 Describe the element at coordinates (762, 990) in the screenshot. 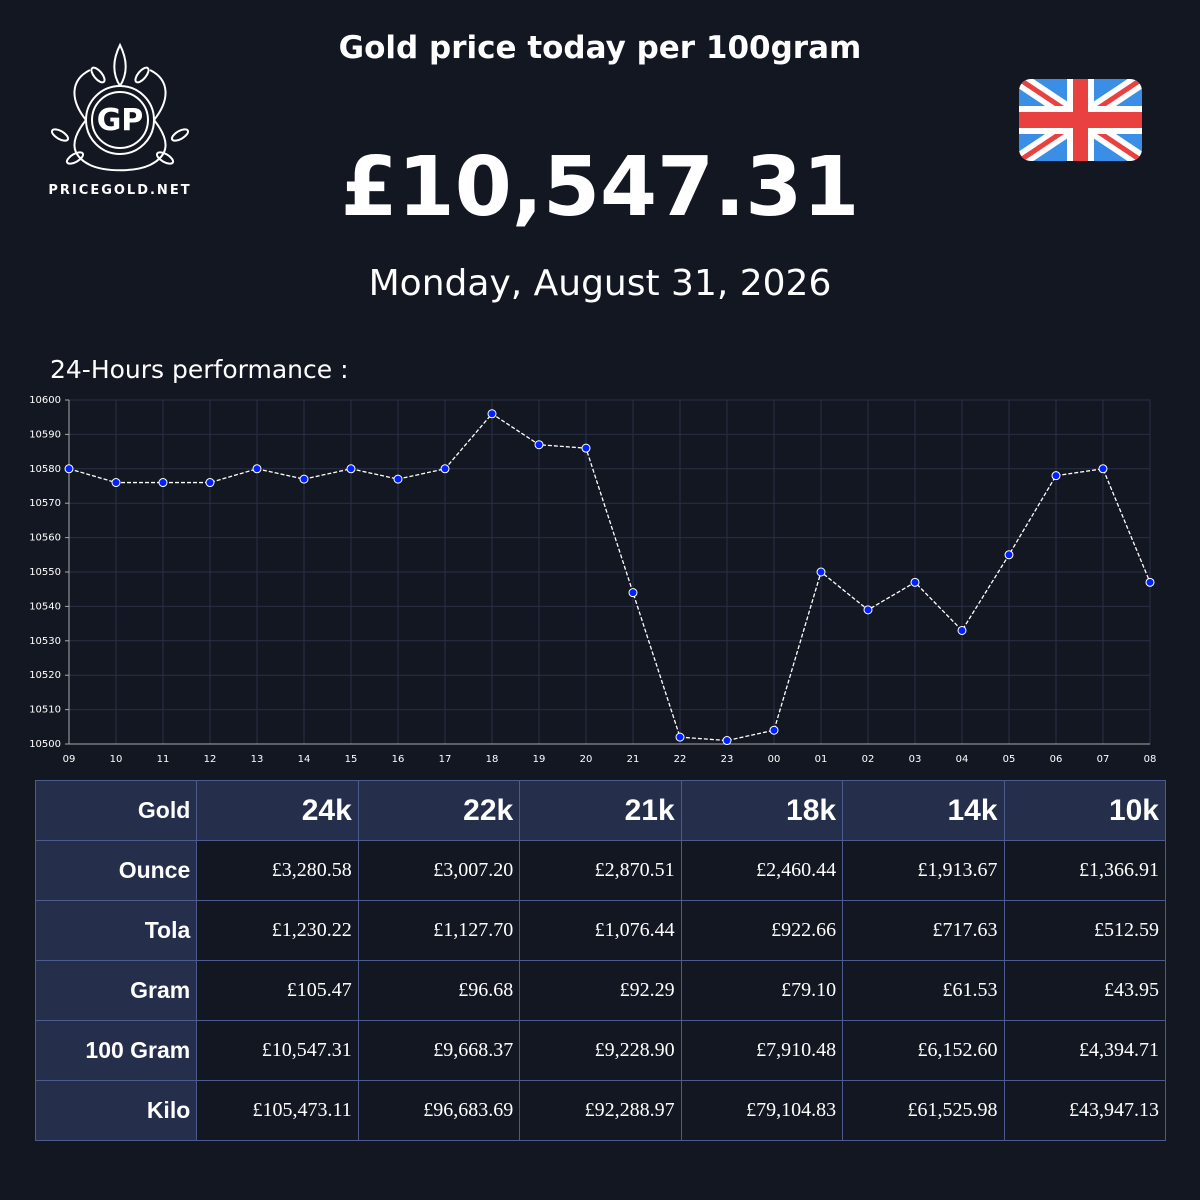

I see `cell: £79.10` at that location.